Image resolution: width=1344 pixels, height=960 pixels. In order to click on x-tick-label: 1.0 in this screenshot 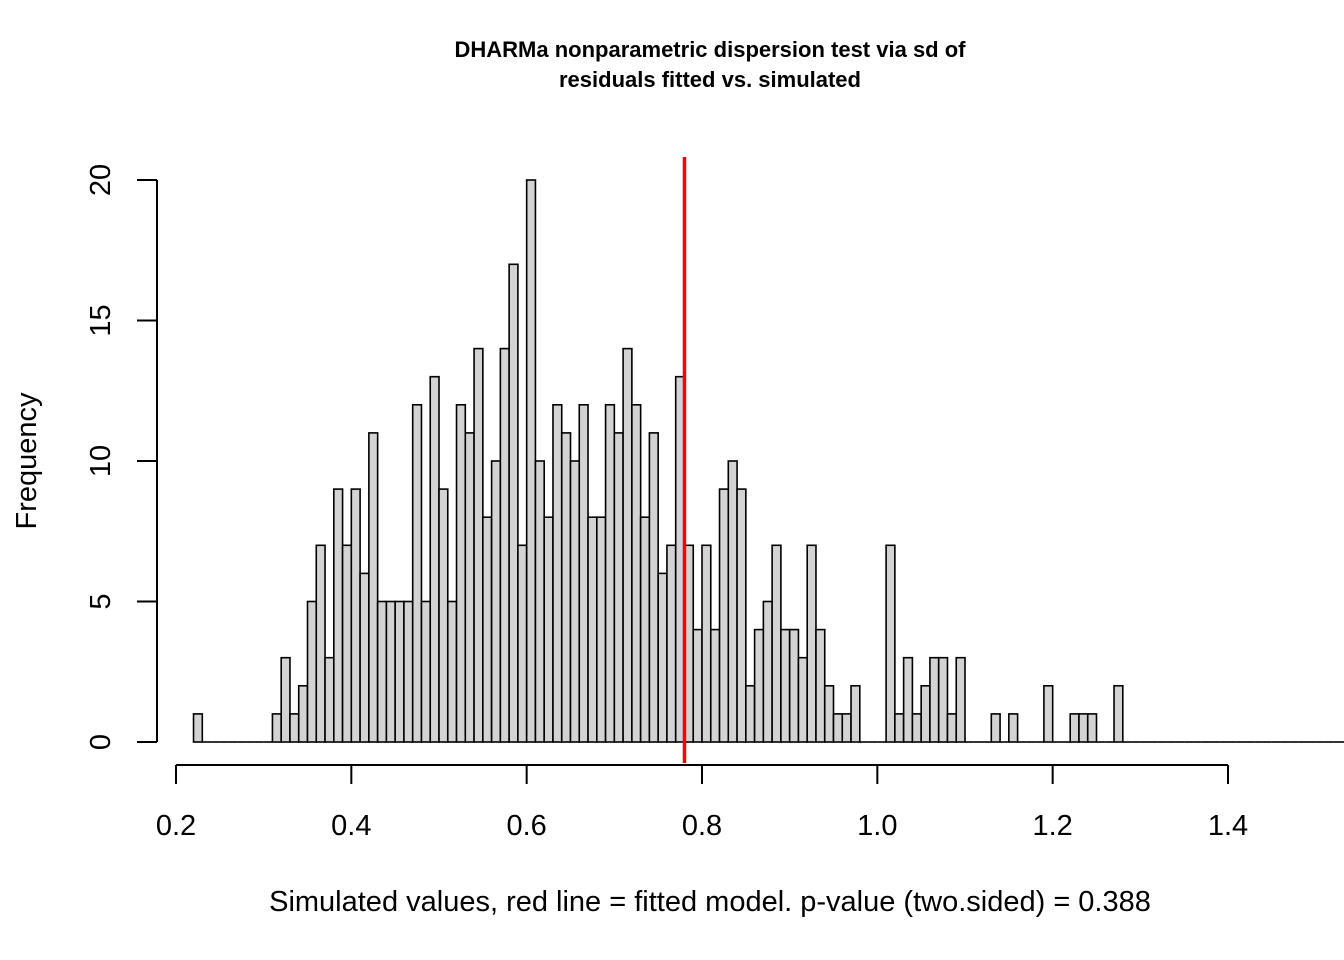, I will do `click(877, 826)`.